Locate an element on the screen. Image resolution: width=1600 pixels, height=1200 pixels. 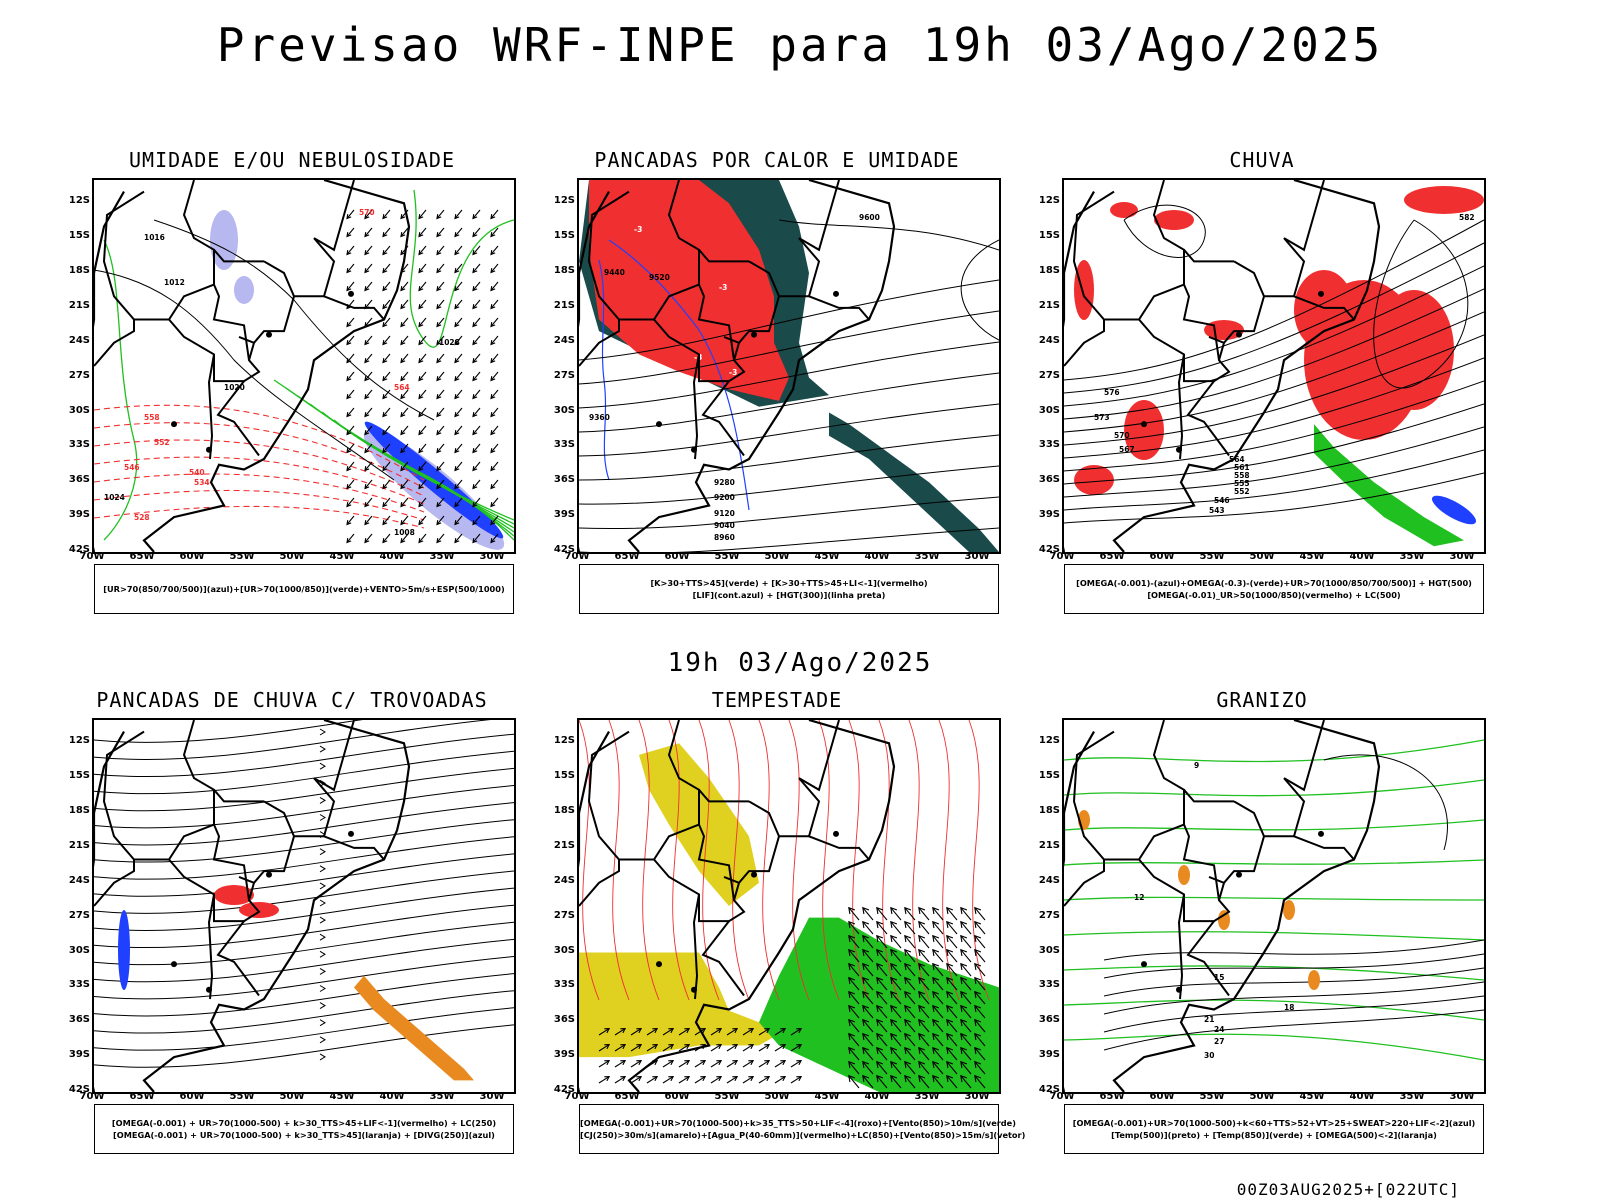
height-contour is located at coordinates (1274, 426).